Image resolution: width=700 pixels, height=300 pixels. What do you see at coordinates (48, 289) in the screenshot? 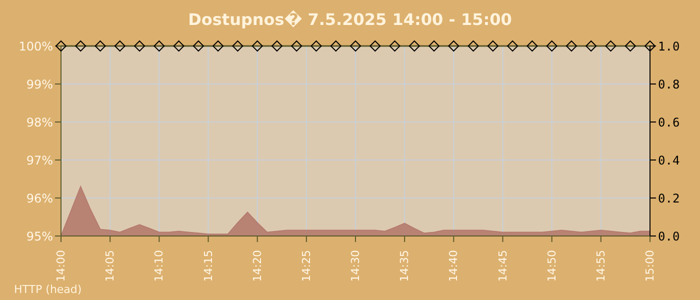
I see `text: HTTP (head)` at bounding box center [48, 289].